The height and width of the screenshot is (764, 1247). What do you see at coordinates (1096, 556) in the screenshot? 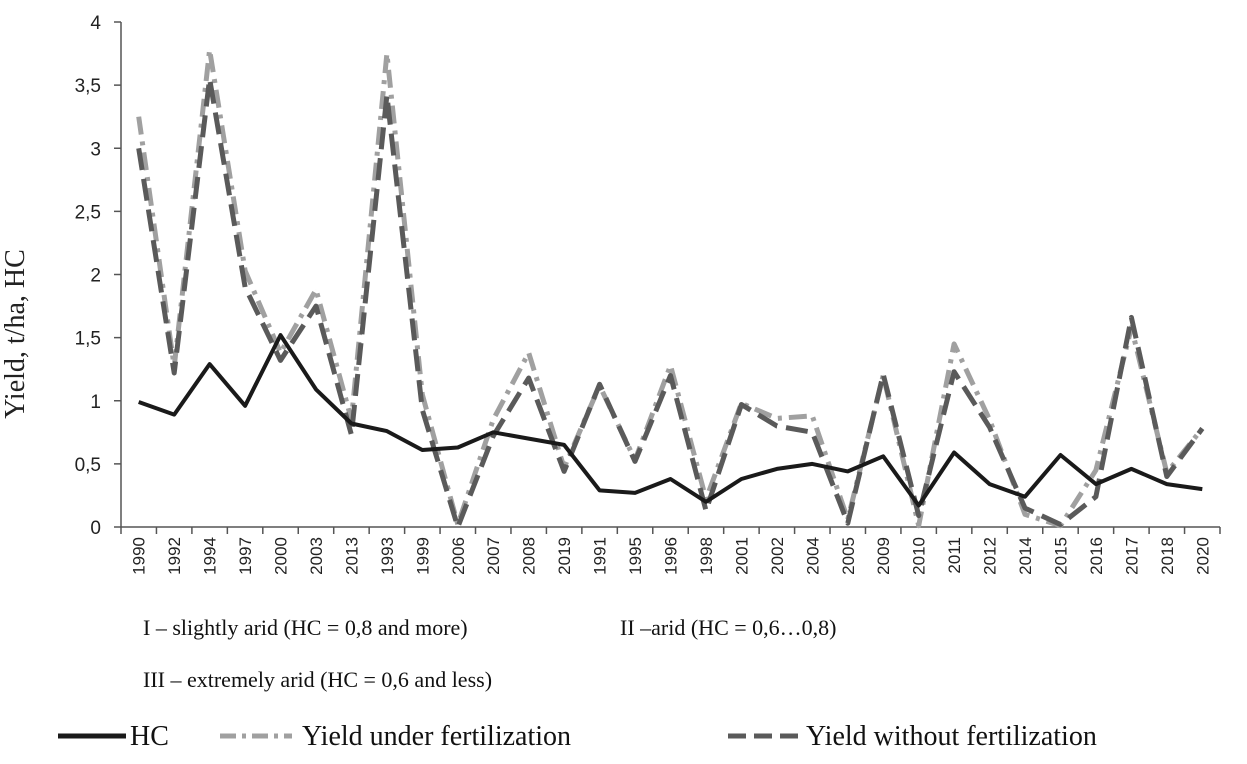
I see `x-tick-label: 2016` at bounding box center [1096, 556].